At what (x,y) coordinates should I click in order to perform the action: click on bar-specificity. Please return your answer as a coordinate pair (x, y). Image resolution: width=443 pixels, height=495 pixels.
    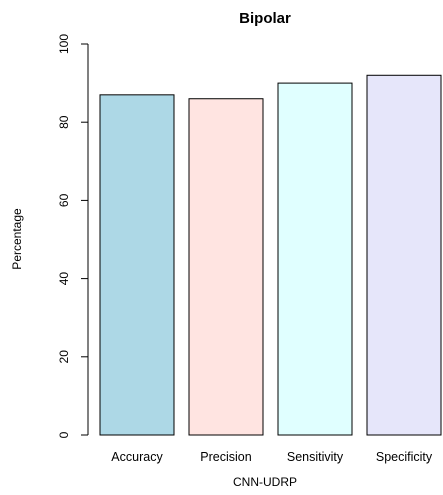
    Looking at the image, I should click on (404, 255).